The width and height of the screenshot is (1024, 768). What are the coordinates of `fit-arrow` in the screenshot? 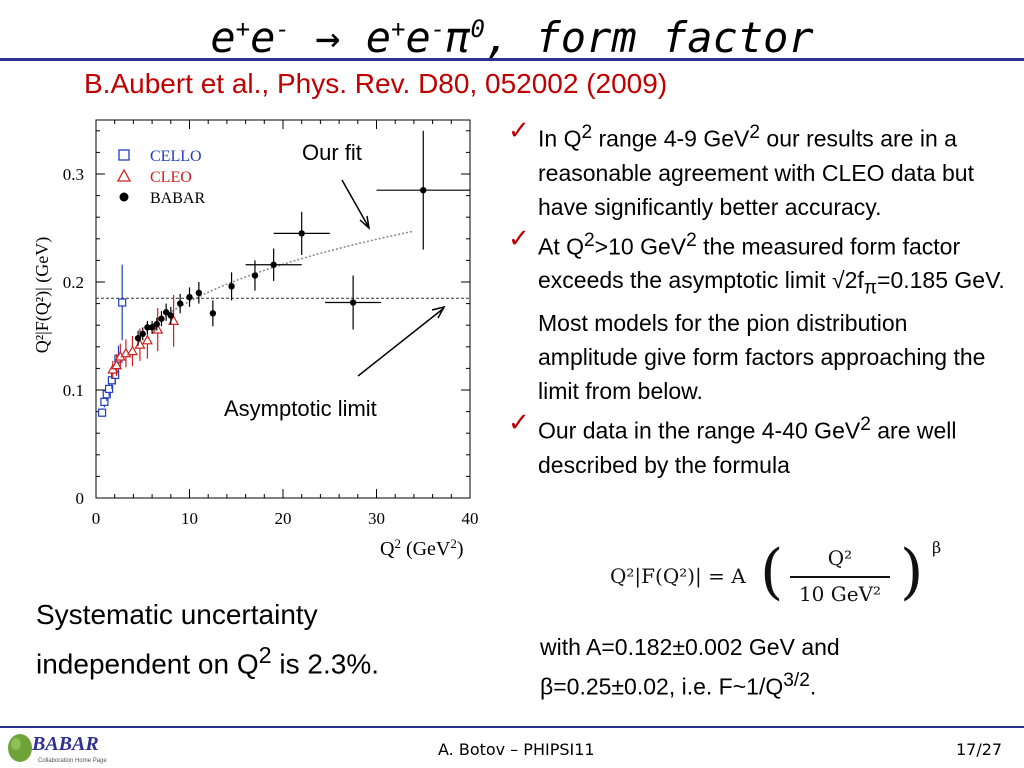 It's located at (355, 203).